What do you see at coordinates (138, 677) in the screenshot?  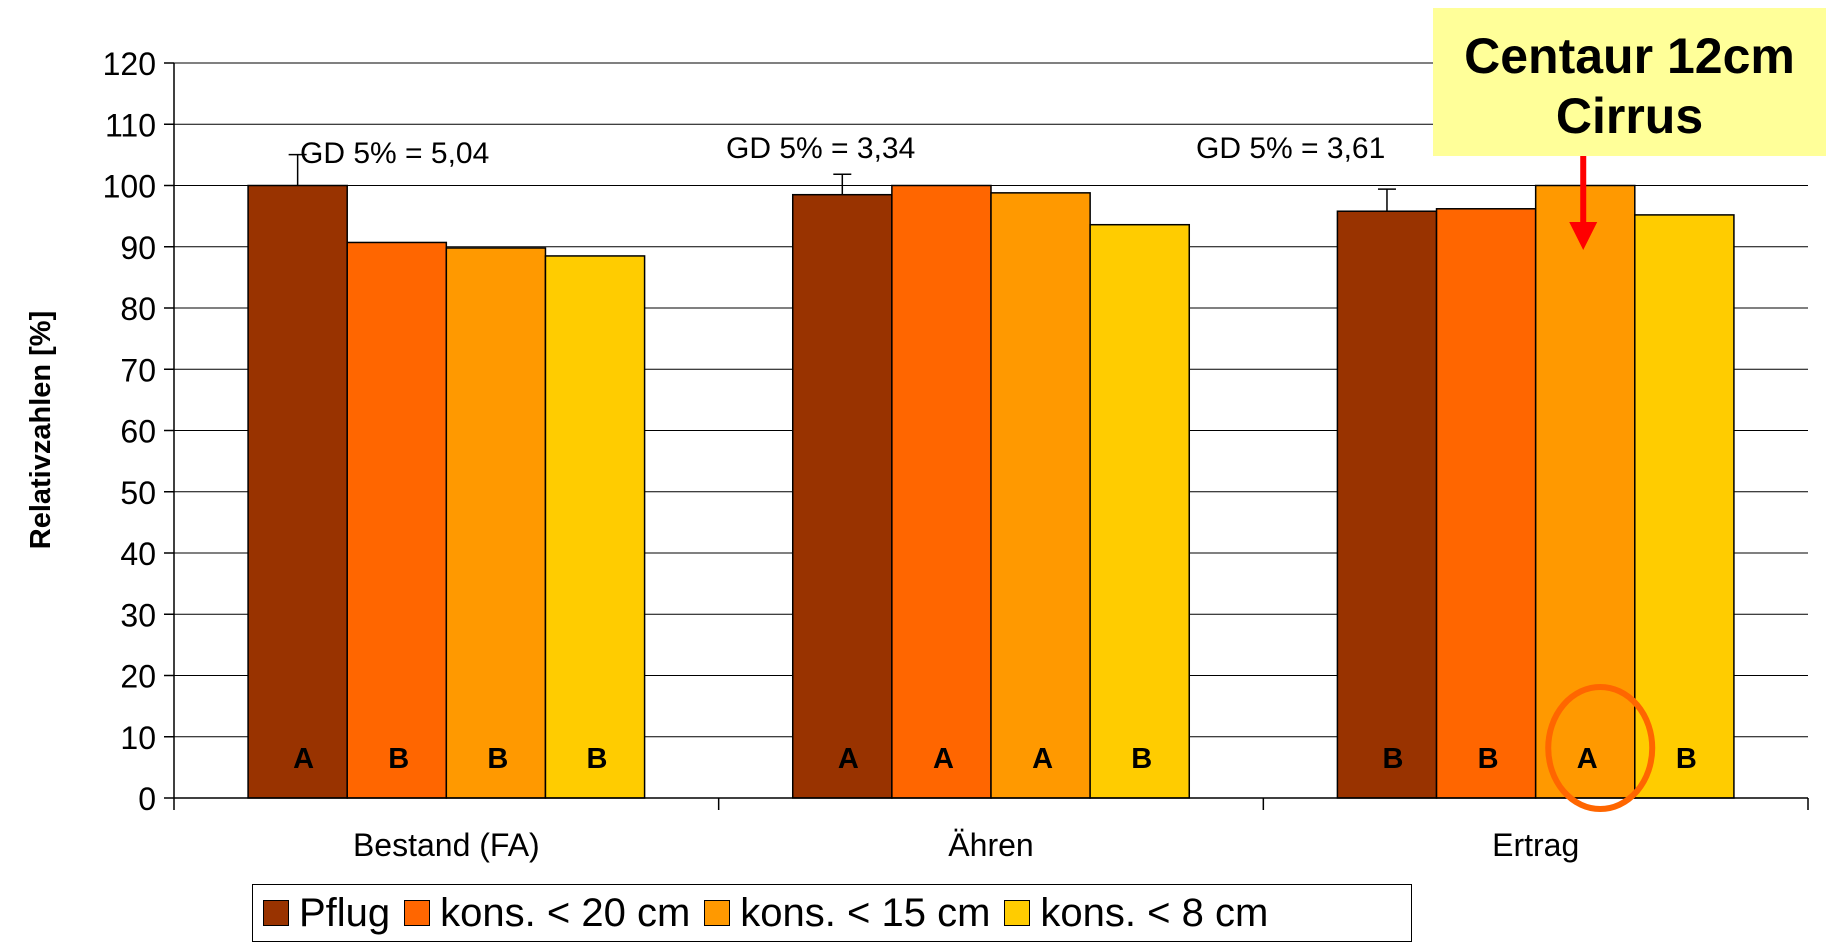 I see `y-tick-label: 20` at bounding box center [138, 677].